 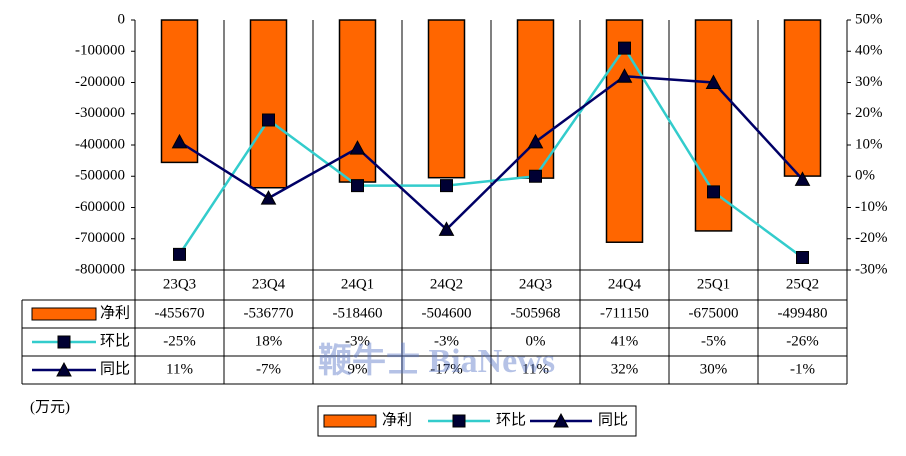 I want to click on table-row-label: 同比, so click(x=115, y=368).